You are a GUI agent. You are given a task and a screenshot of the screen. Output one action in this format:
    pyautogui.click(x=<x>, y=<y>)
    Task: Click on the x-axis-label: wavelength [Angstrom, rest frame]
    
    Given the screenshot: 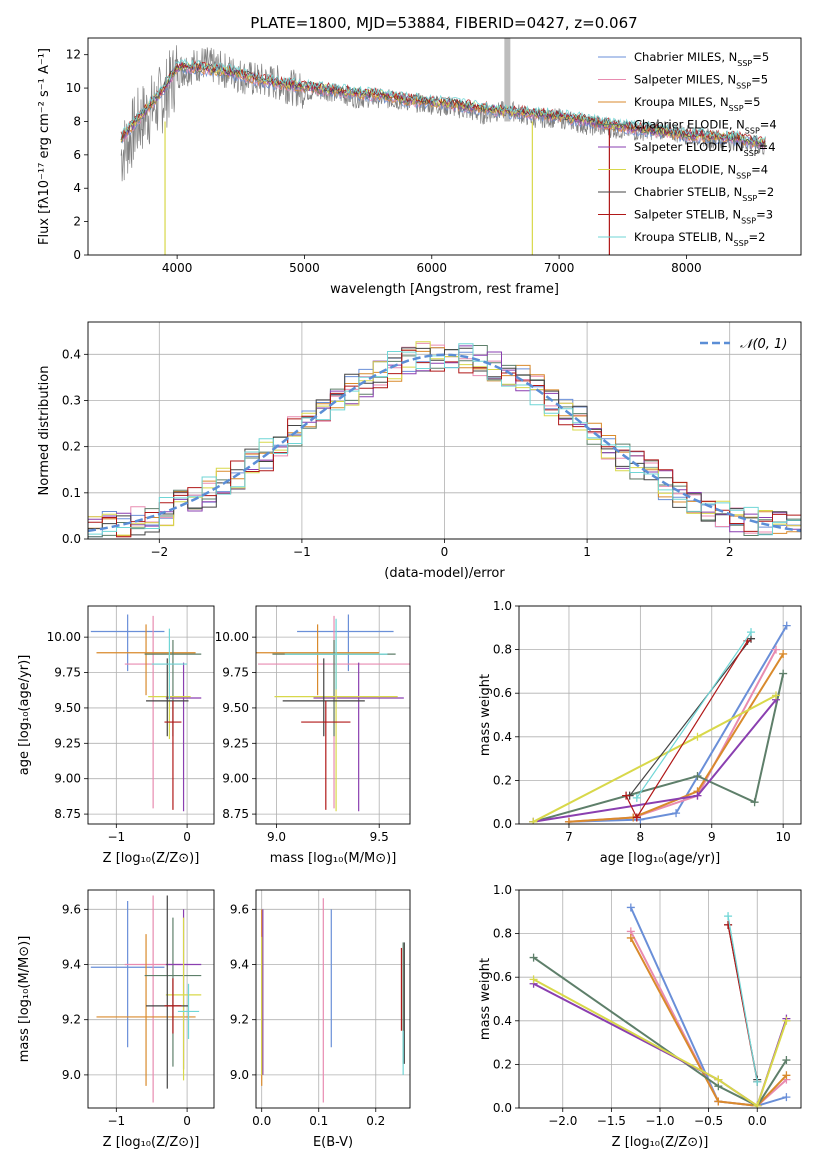 What is the action you would take?
    pyautogui.click(x=444, y=289)
    